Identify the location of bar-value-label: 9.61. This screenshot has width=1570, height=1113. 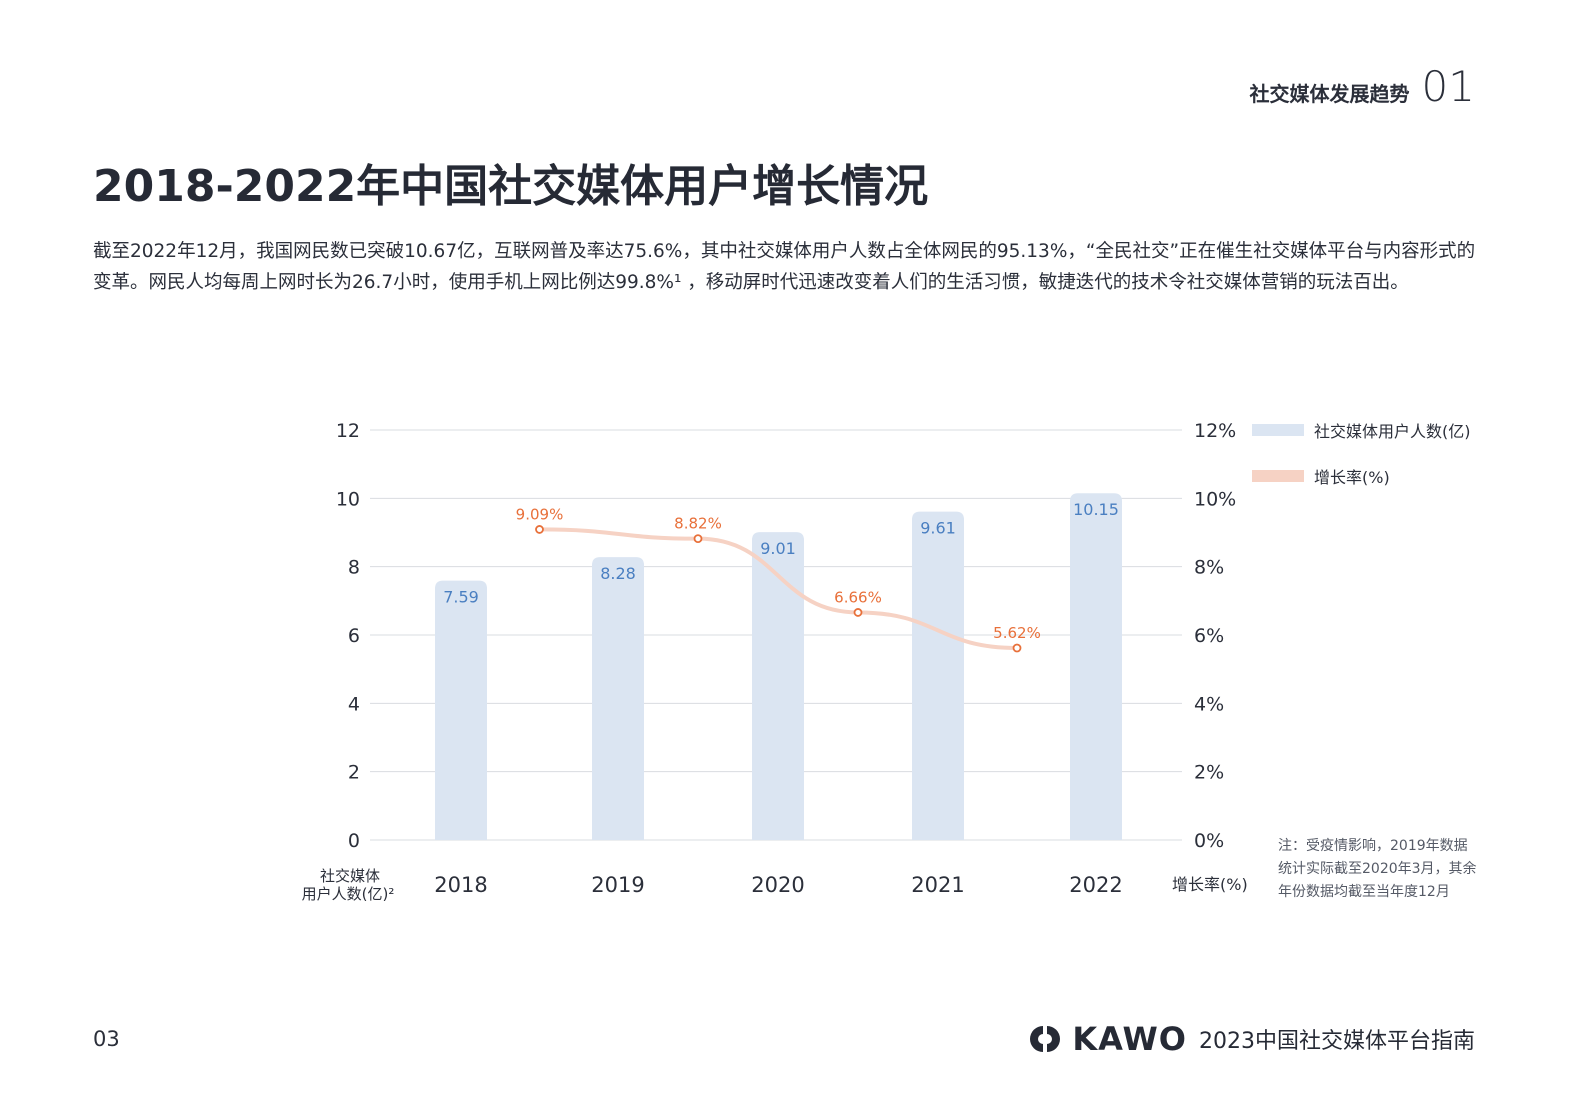
(938, 528).